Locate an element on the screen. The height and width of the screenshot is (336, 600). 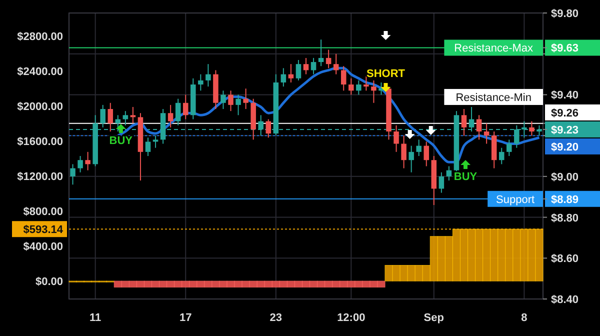
y2-tick-label: $9.23 is located at coordinates (565, 130).